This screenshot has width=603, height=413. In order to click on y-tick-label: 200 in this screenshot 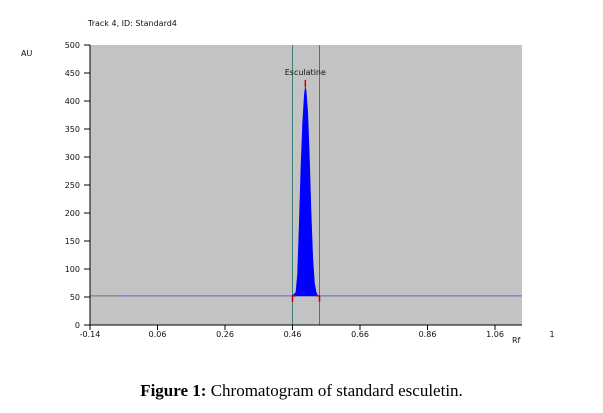, I will do `click(72, 213)`.